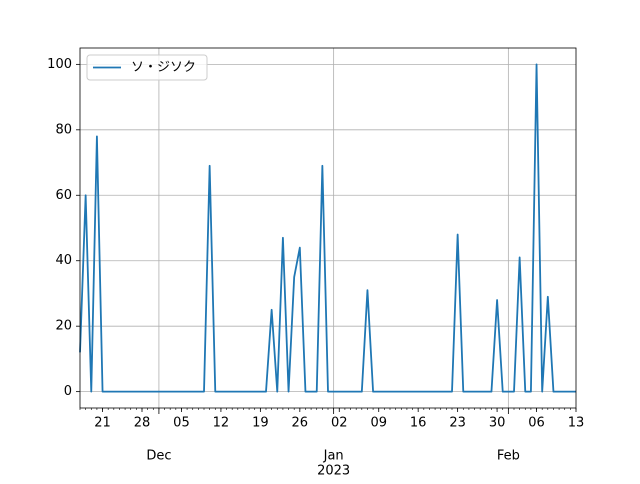  What do you see at coordinates (378, 423) in the screenshot?
I see `x-tick-label: 09` at bounding box center [378, 423].